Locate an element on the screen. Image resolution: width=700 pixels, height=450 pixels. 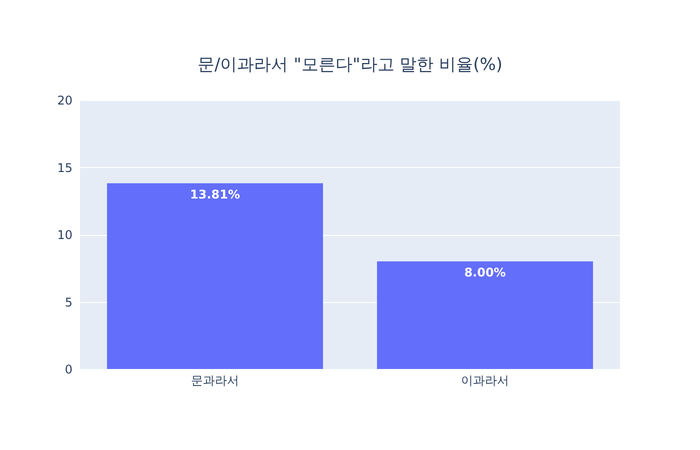
y-tick-label: 20 is located at coordinates (64, 101).